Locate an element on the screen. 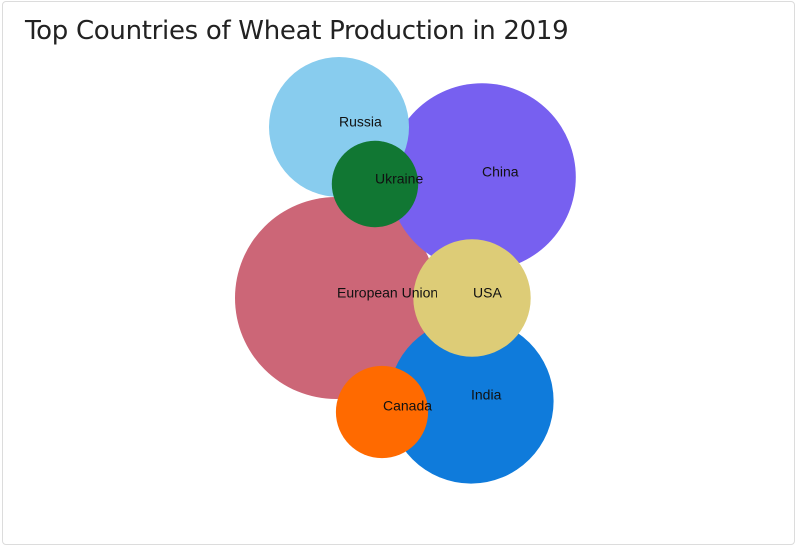 The image size is (799, 550). bubble-european-union is located at coordinates (336, 298).